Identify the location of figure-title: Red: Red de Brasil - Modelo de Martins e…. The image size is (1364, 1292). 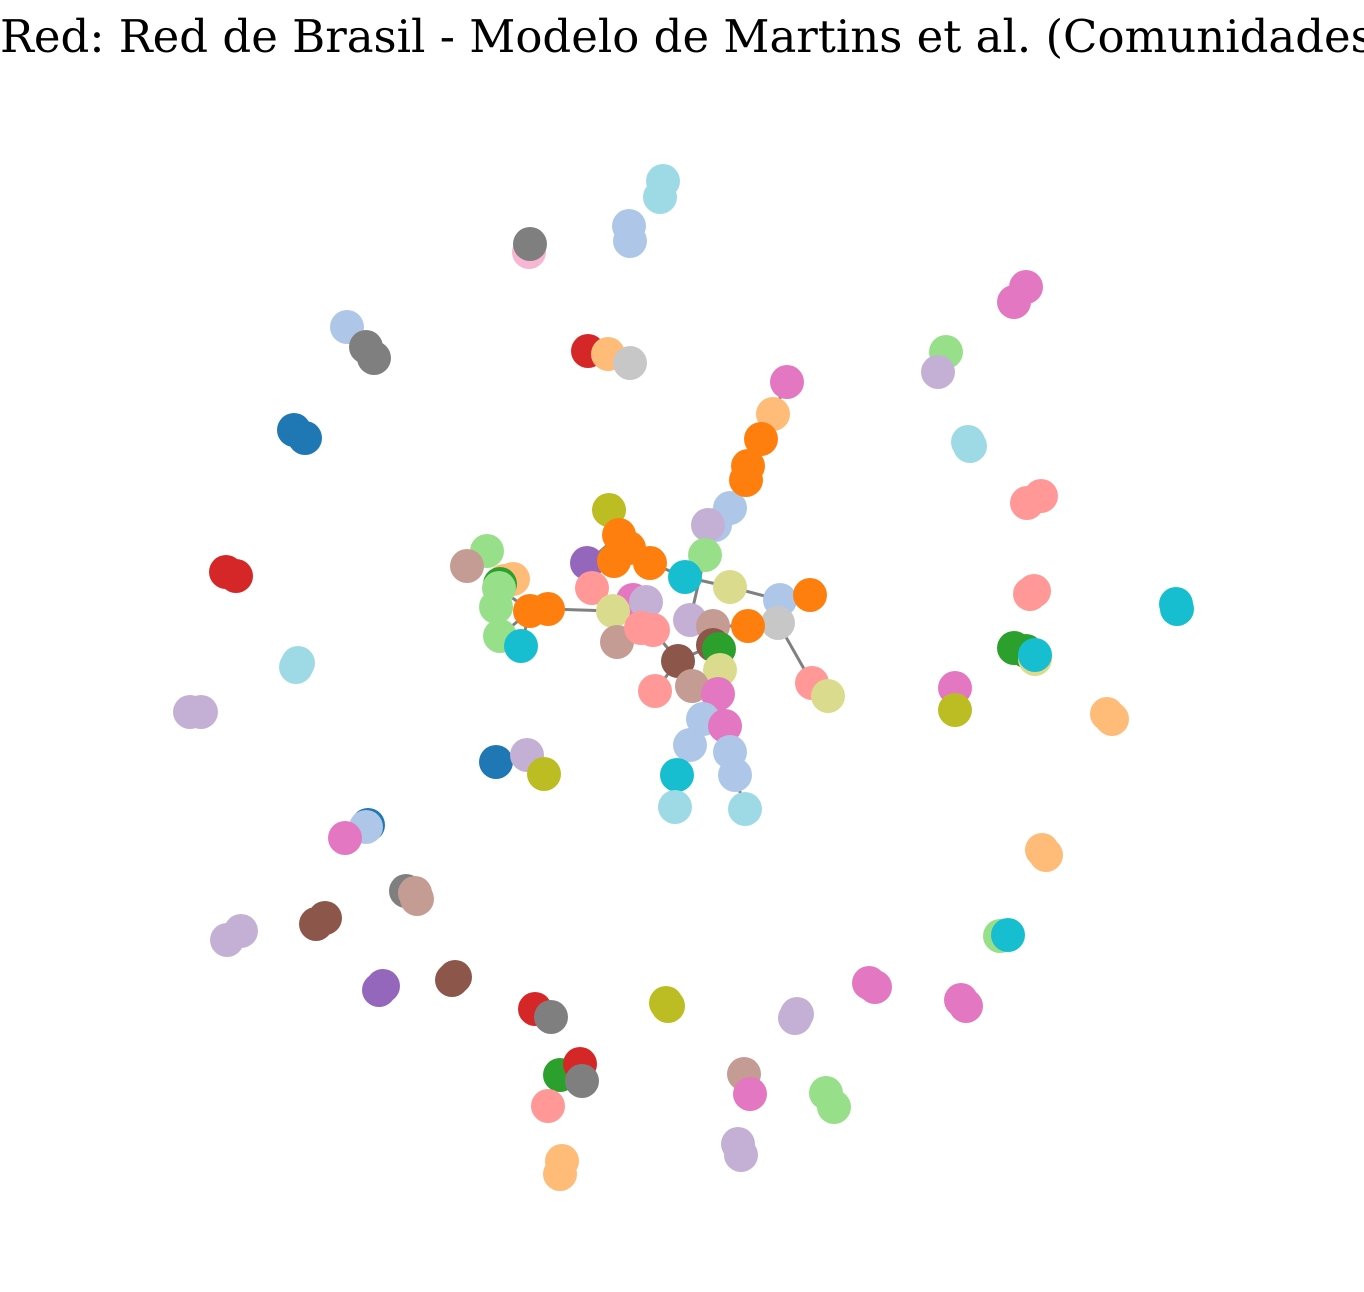
(682, 36).